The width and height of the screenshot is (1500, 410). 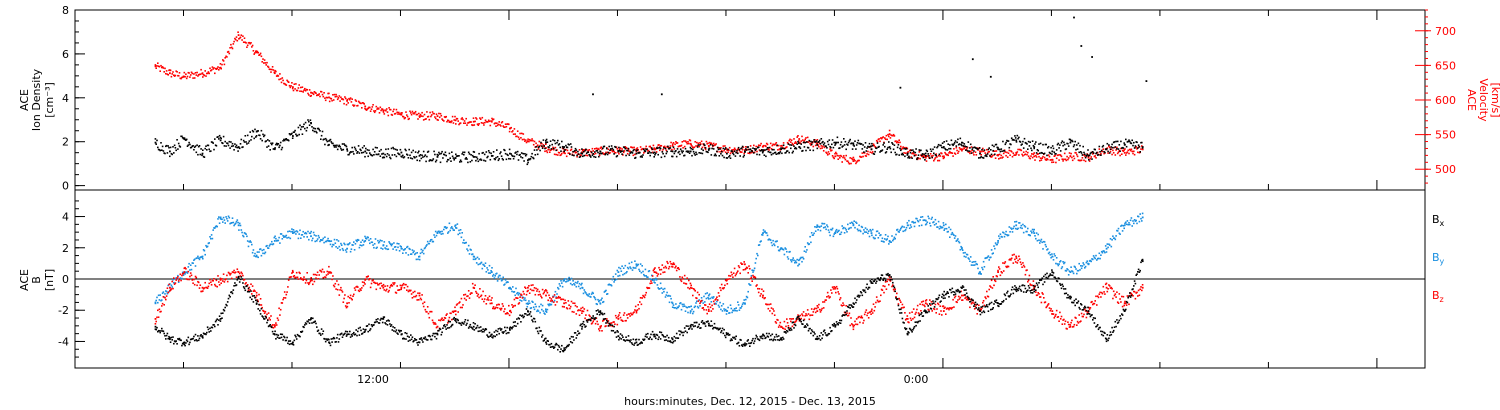 I want to click on density-data-point, so click(x=889, y=147).